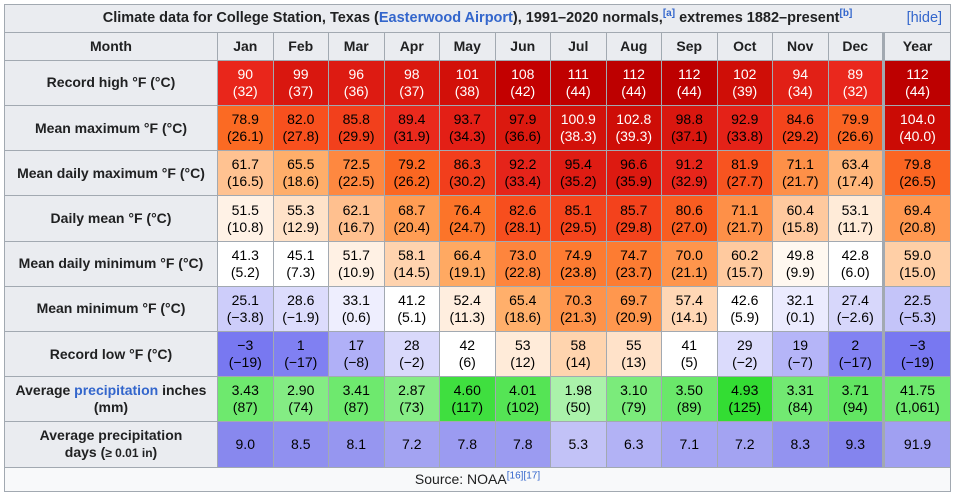  Describe the element at coordinates (467, 263) in the screenshot. I see `data-cell: 66.4 (19.1)` at that location.